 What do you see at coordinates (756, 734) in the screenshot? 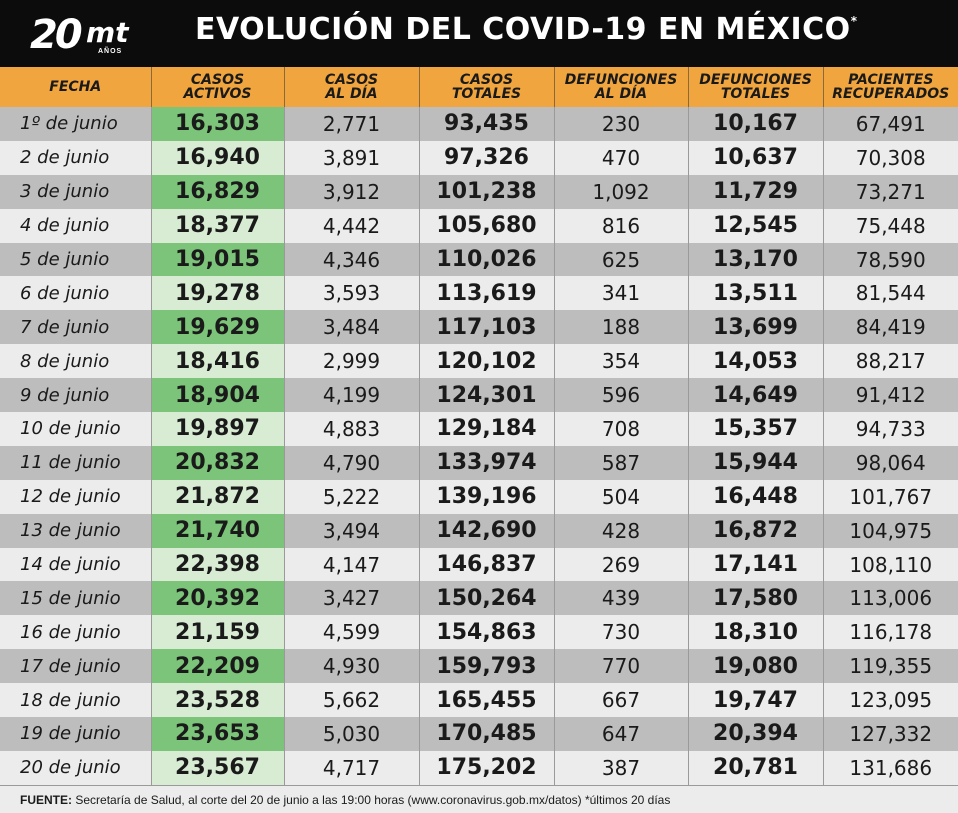
I see `col-defunciones-totales-cell: 20,394` at bounding box center [756, 734].